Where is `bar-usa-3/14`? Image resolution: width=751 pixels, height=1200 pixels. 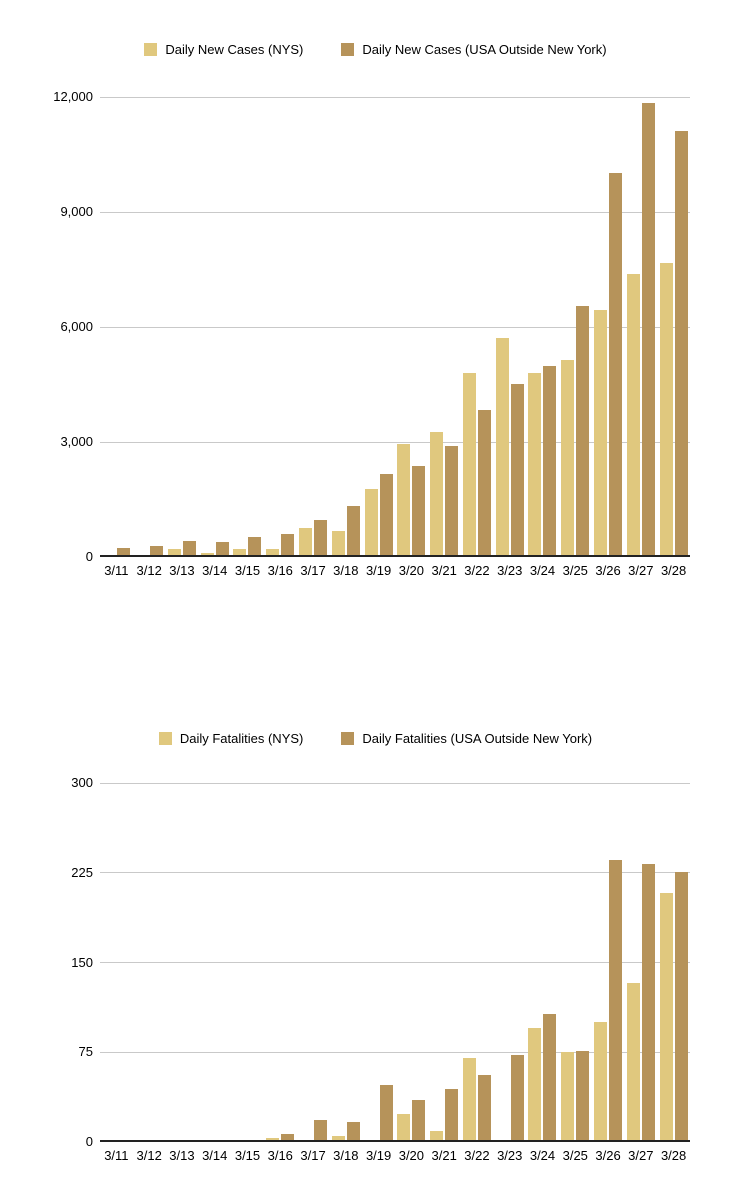
bar-usa-3/14 is located at coordinates (222, 549).